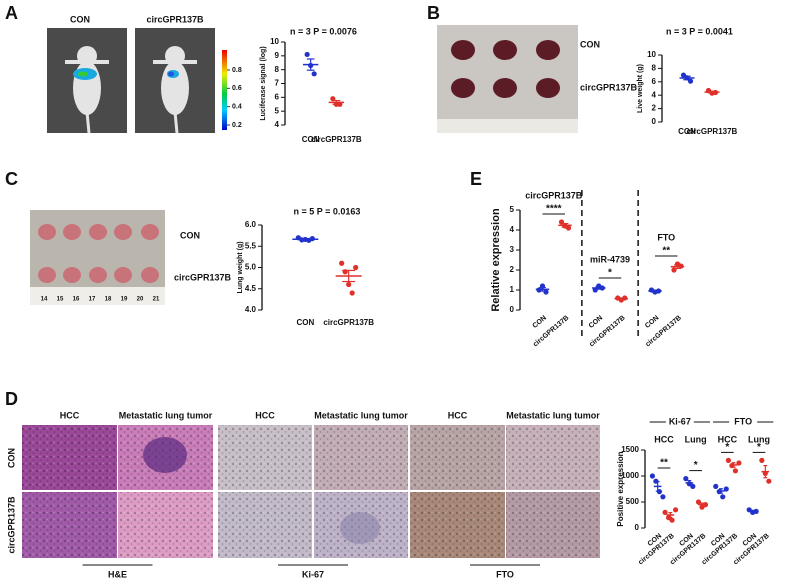 Image resolution: width=785 pixels, height=581 pixels. I want to click on label: 20, so click(140, 300).